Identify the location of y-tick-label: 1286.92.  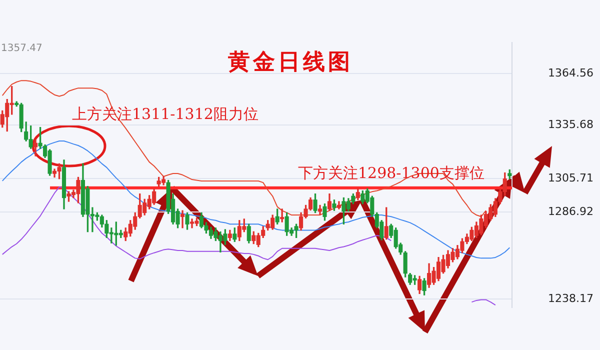
(571, 211).